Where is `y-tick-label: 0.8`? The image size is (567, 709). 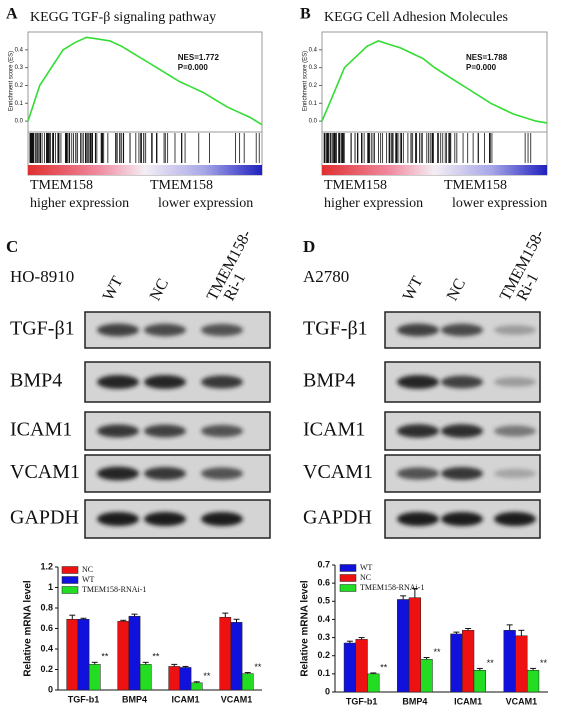 y-tick-label: 0.8 is located at coordinates (46, 607).